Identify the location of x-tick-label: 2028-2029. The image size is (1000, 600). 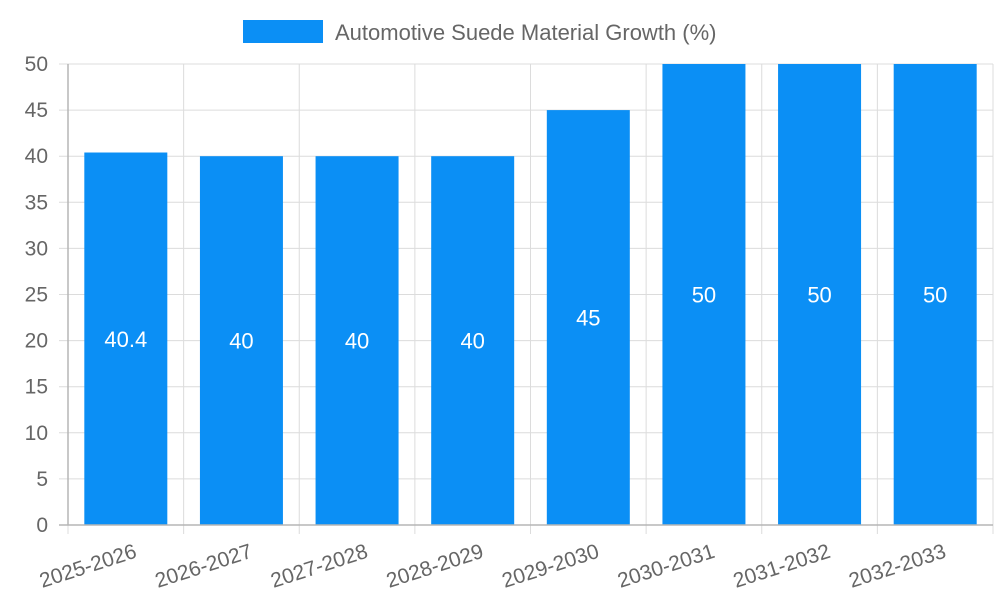
(435, 566).